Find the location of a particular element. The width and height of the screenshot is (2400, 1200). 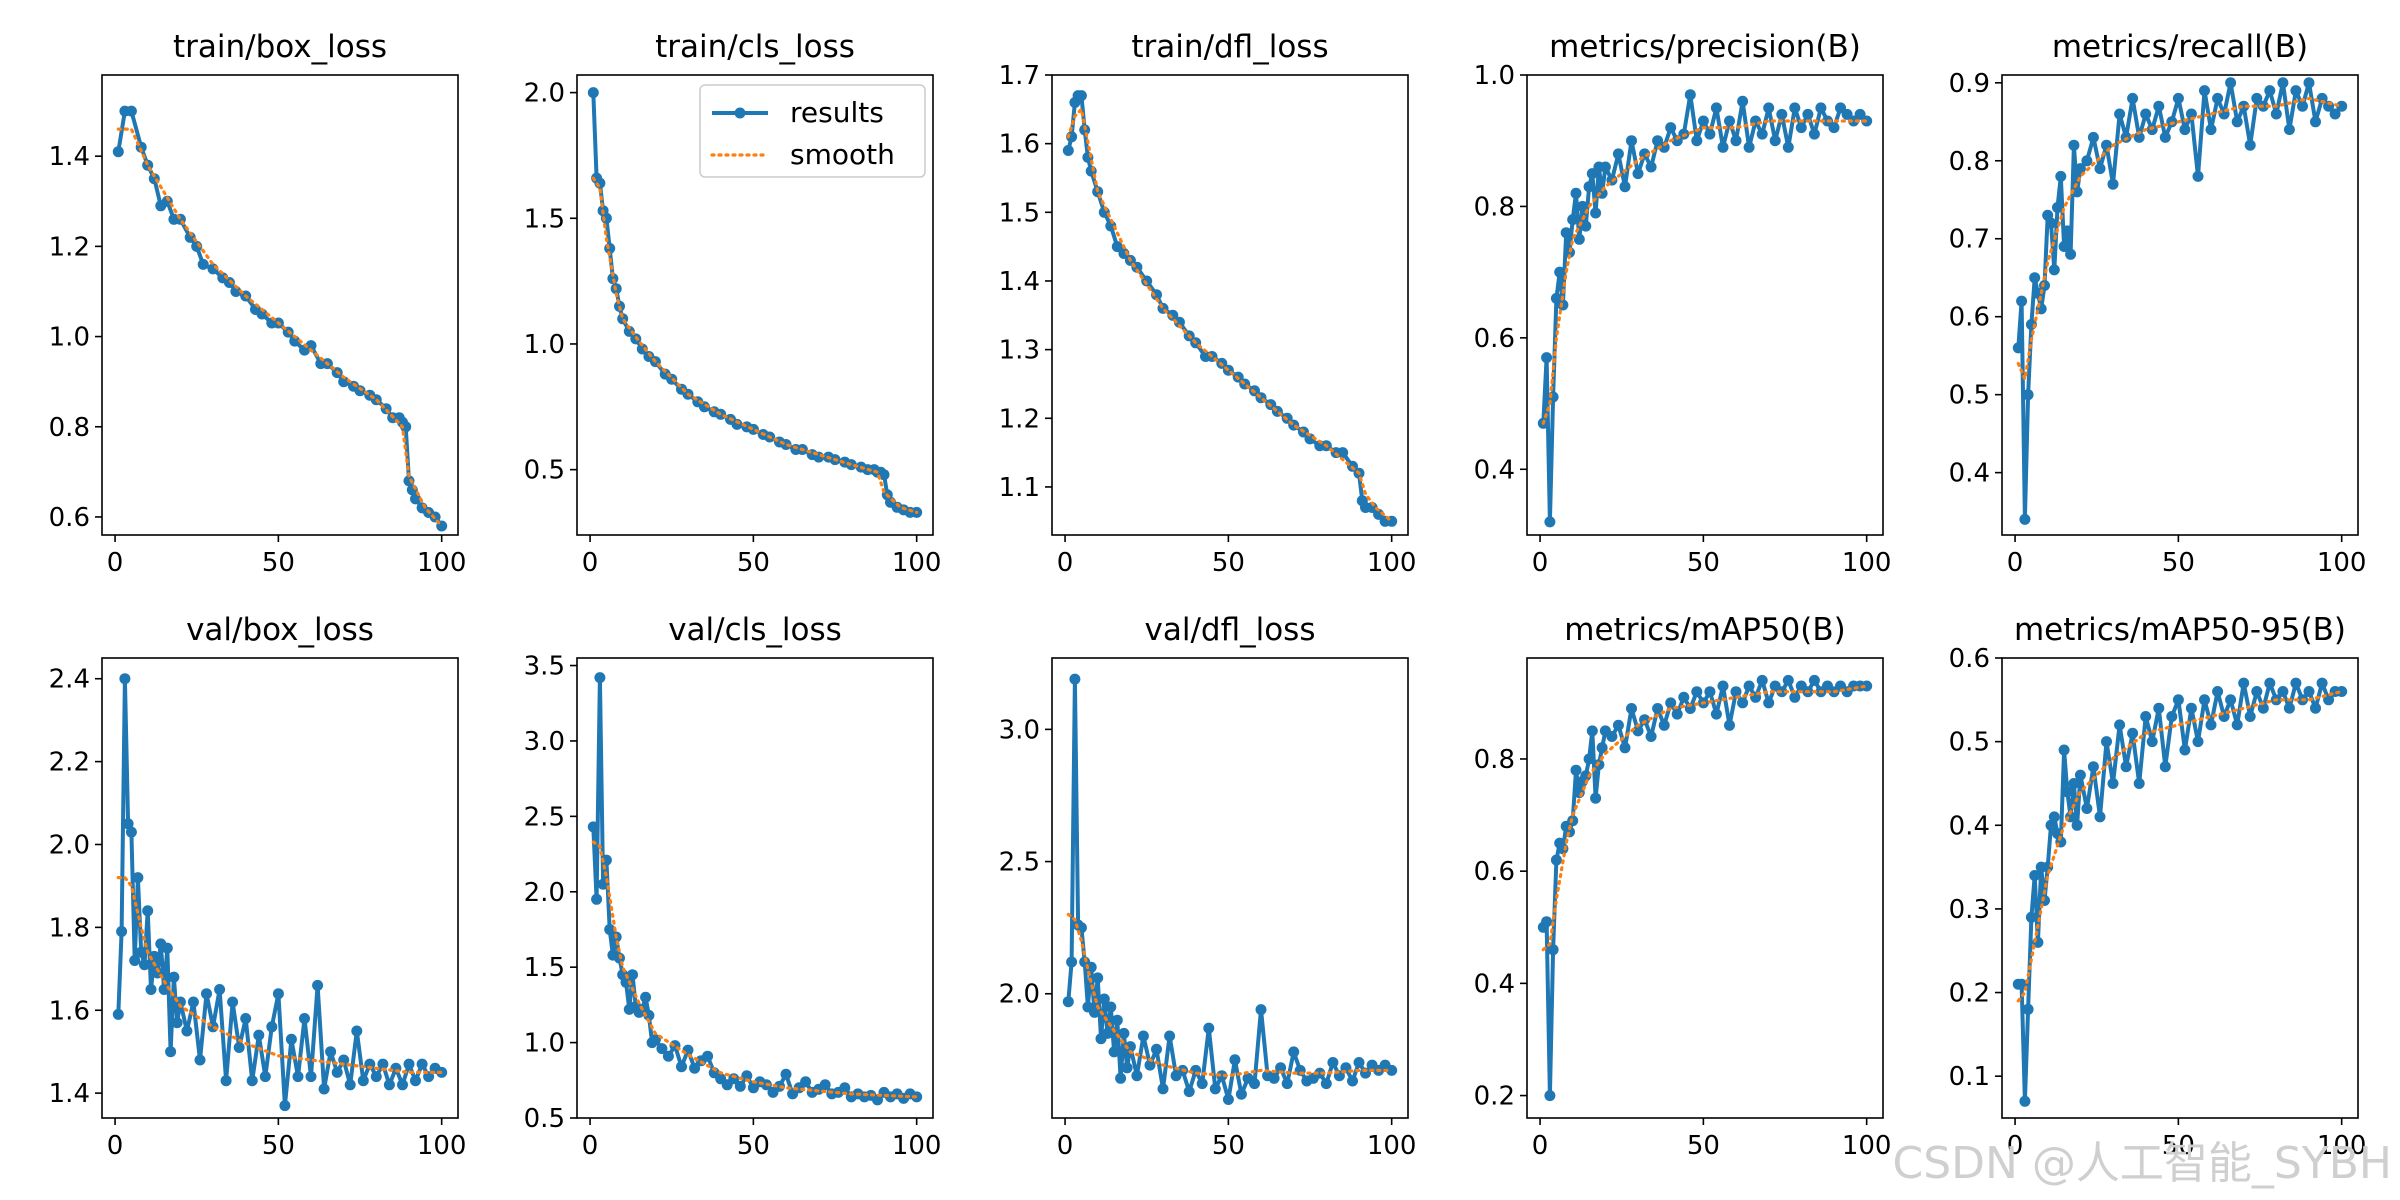

y-tick-label: 2.5 is located at coordinates (544, 817).